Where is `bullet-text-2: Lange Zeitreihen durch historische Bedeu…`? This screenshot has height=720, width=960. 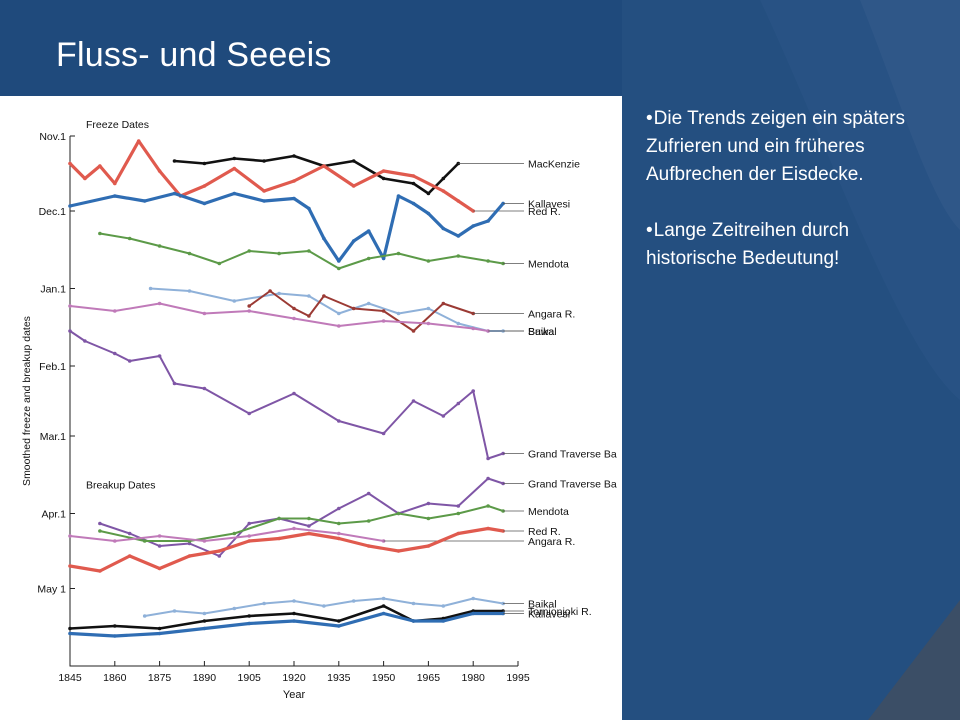
bullet-text-2: Lange Zeitreihen durch historische Bedeu… is located at coordinates (748, 244).